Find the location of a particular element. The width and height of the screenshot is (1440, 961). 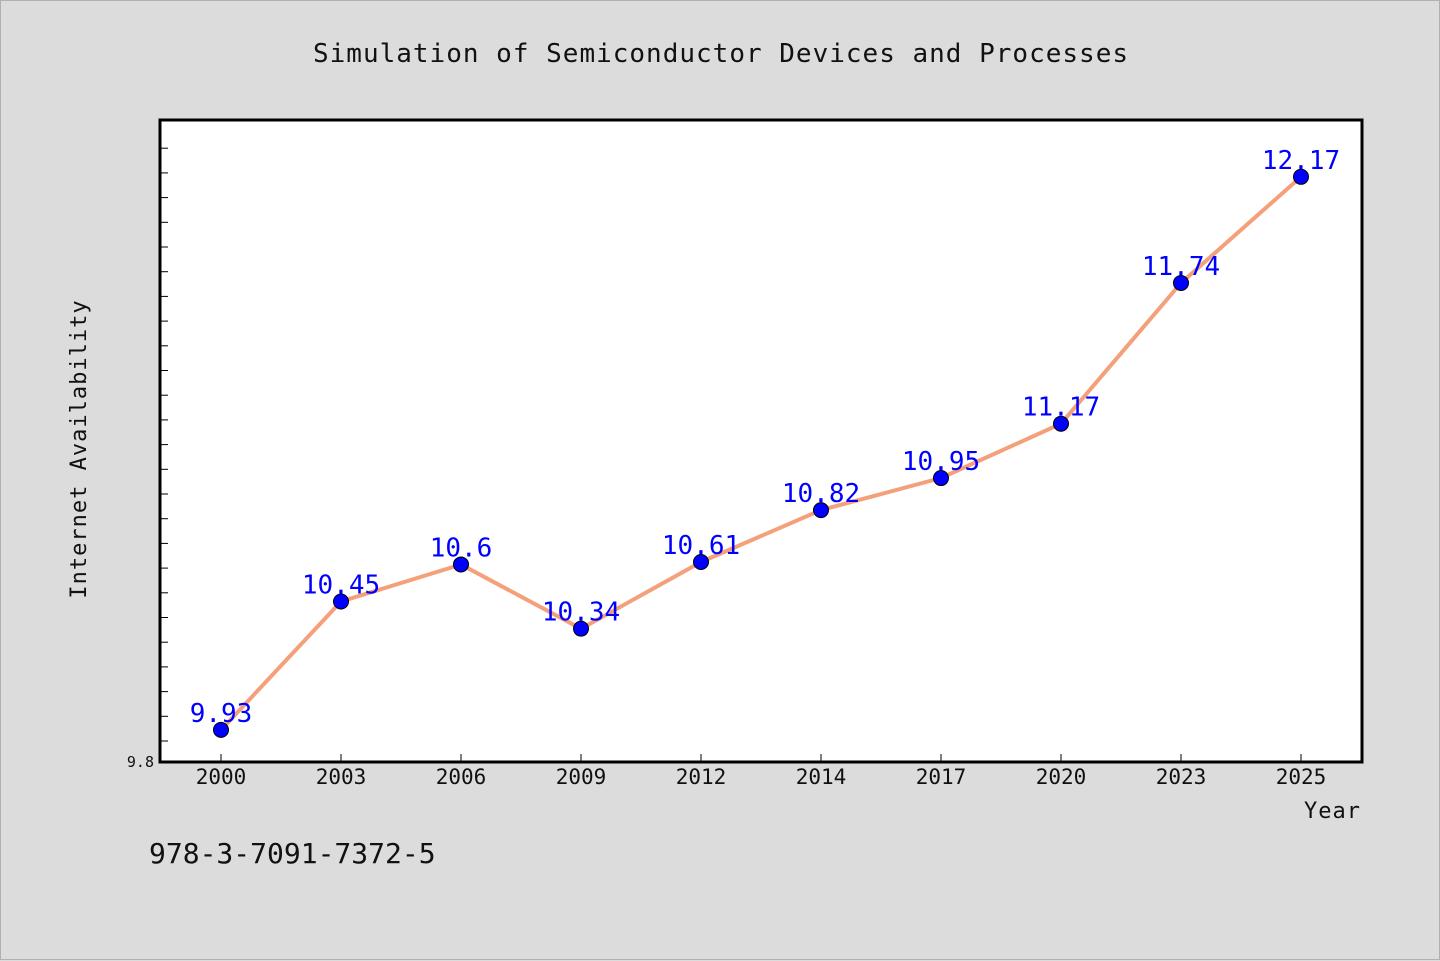

y-tick-label: 9.8 is located at coordinates (140, 762).